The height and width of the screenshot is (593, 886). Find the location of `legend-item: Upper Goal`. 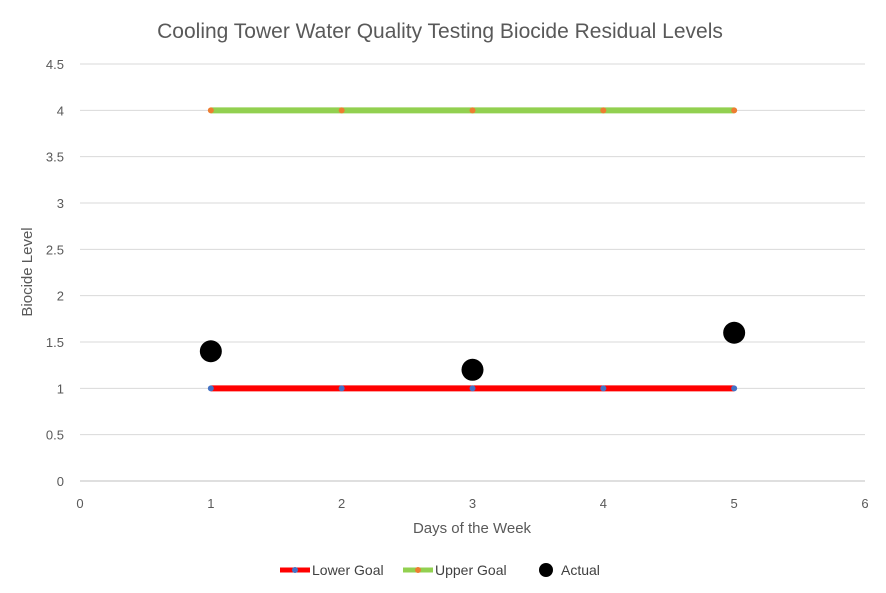

legend-item: Upper Goal is located at coordinates (455, 570).